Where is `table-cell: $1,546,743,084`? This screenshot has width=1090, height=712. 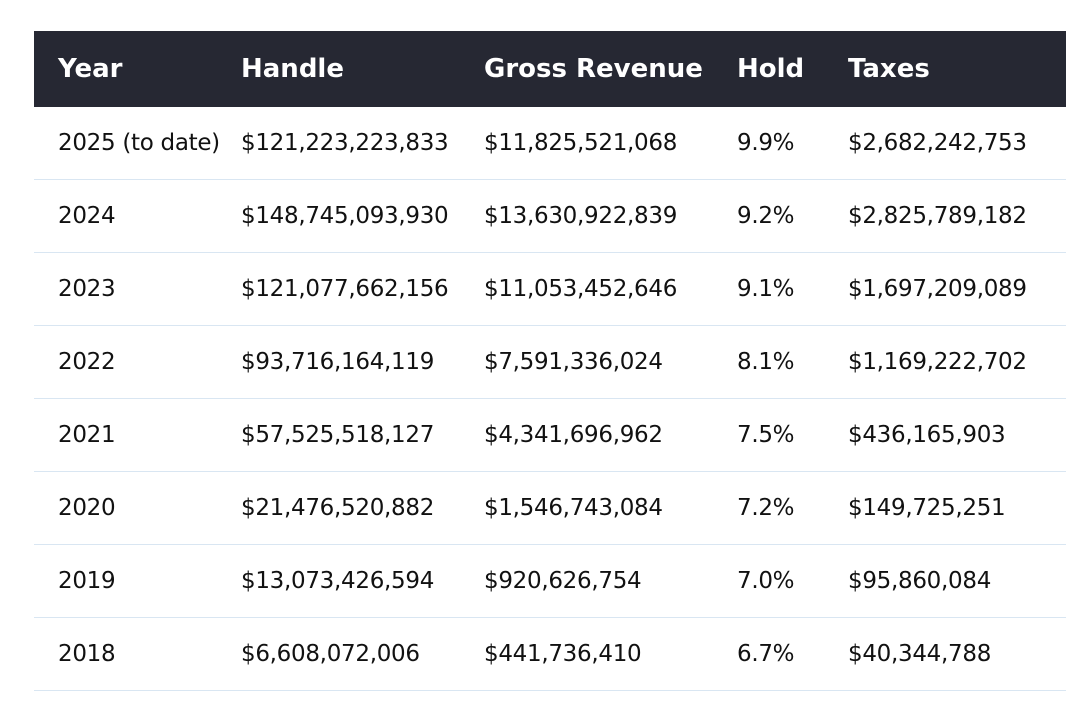 table-cell: $1,546,743,084 is located at coordinates (610, 508).